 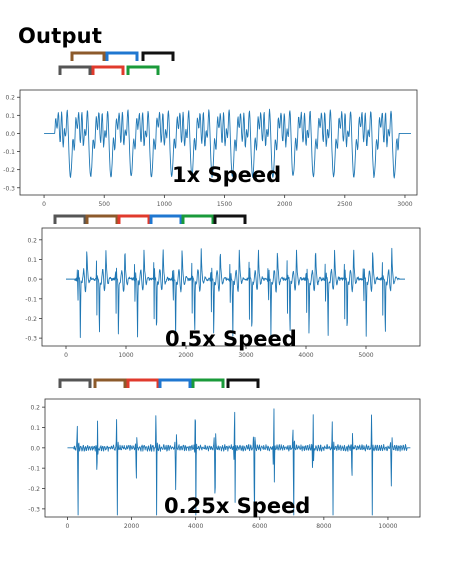 I want to click on x-tick-label: 500, so click(x=104, y=204).